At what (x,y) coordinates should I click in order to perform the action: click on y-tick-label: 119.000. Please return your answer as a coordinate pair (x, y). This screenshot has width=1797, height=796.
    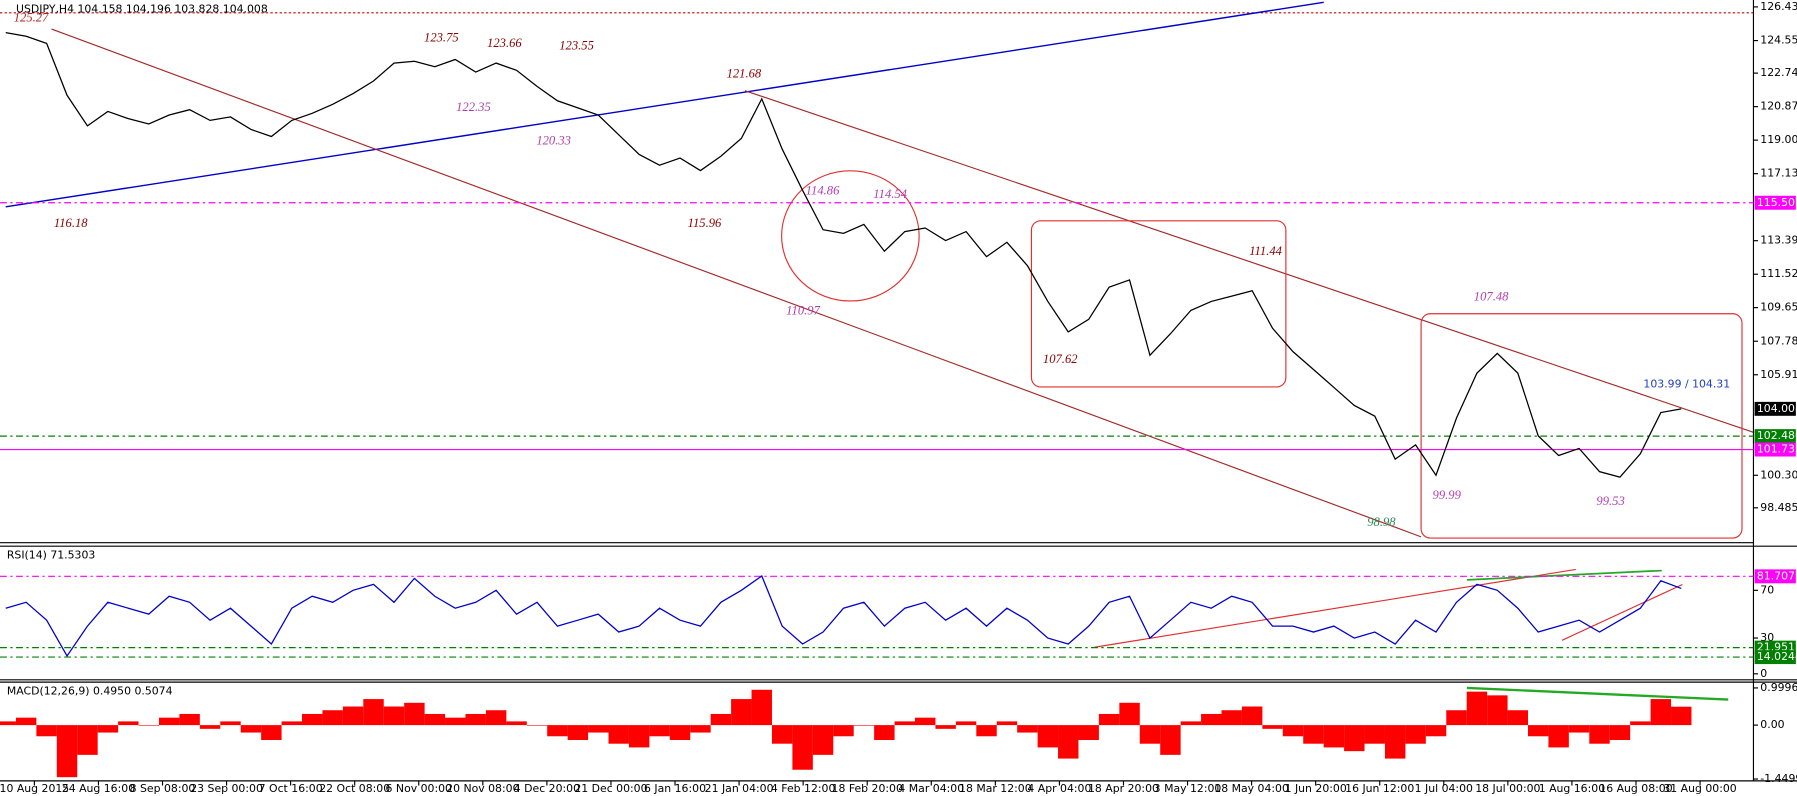
    Looking at the image, I should click on (1778, 139).